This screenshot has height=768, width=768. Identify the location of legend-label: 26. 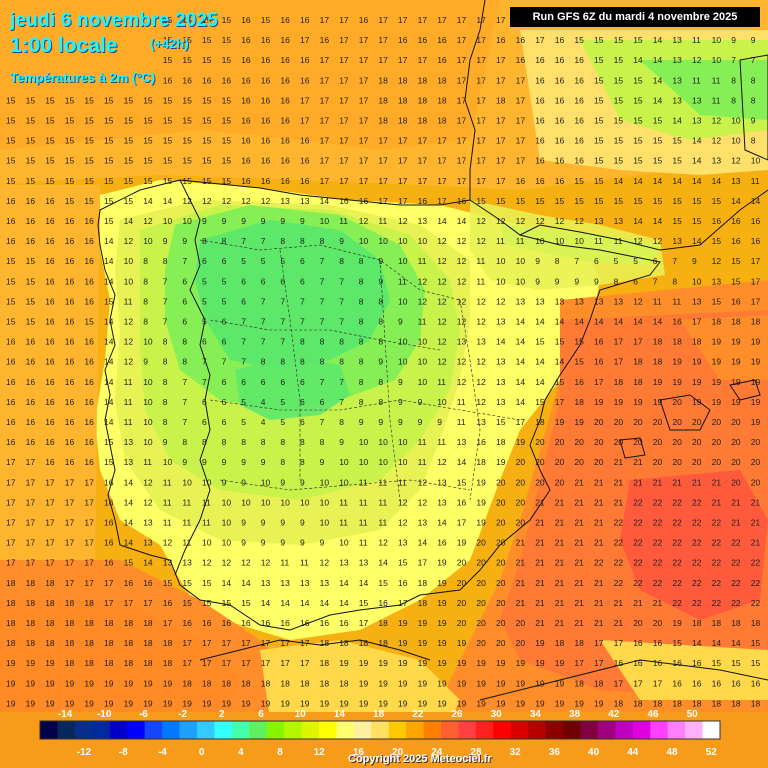
(457, 714).